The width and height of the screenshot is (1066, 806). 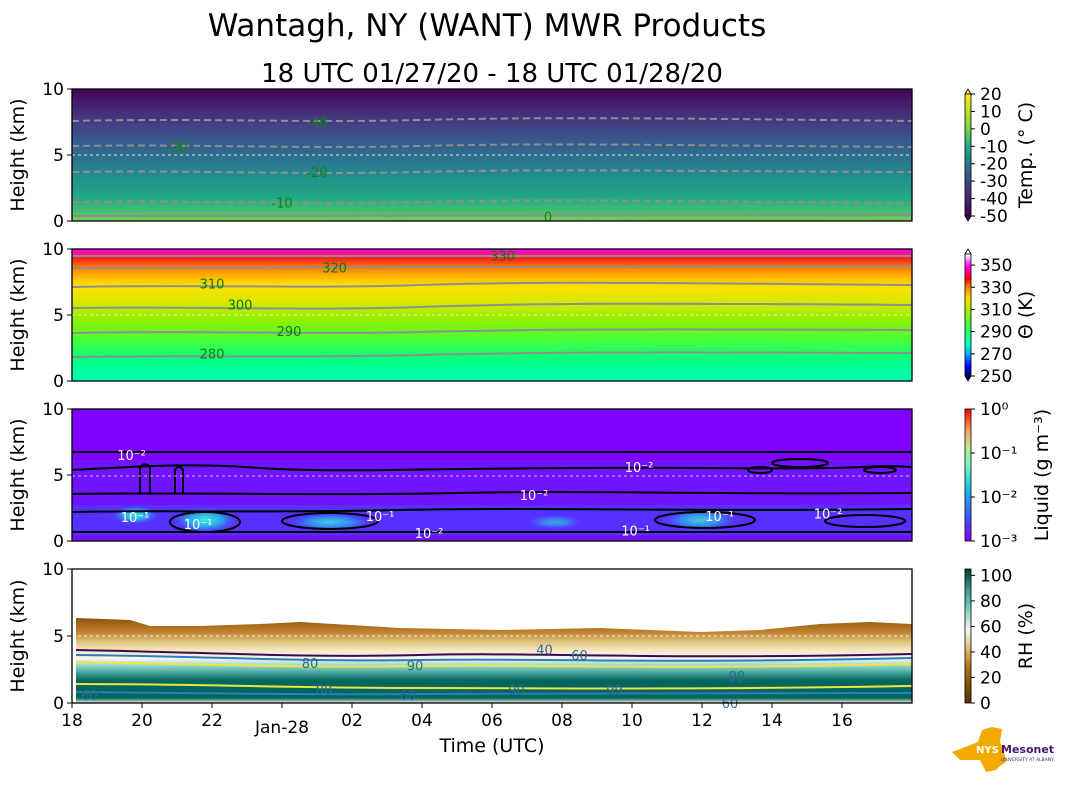 I want to click on rh-panel: 60 80 60 80 90 40 60 90 99 99 60, so click(x=492, y=640).